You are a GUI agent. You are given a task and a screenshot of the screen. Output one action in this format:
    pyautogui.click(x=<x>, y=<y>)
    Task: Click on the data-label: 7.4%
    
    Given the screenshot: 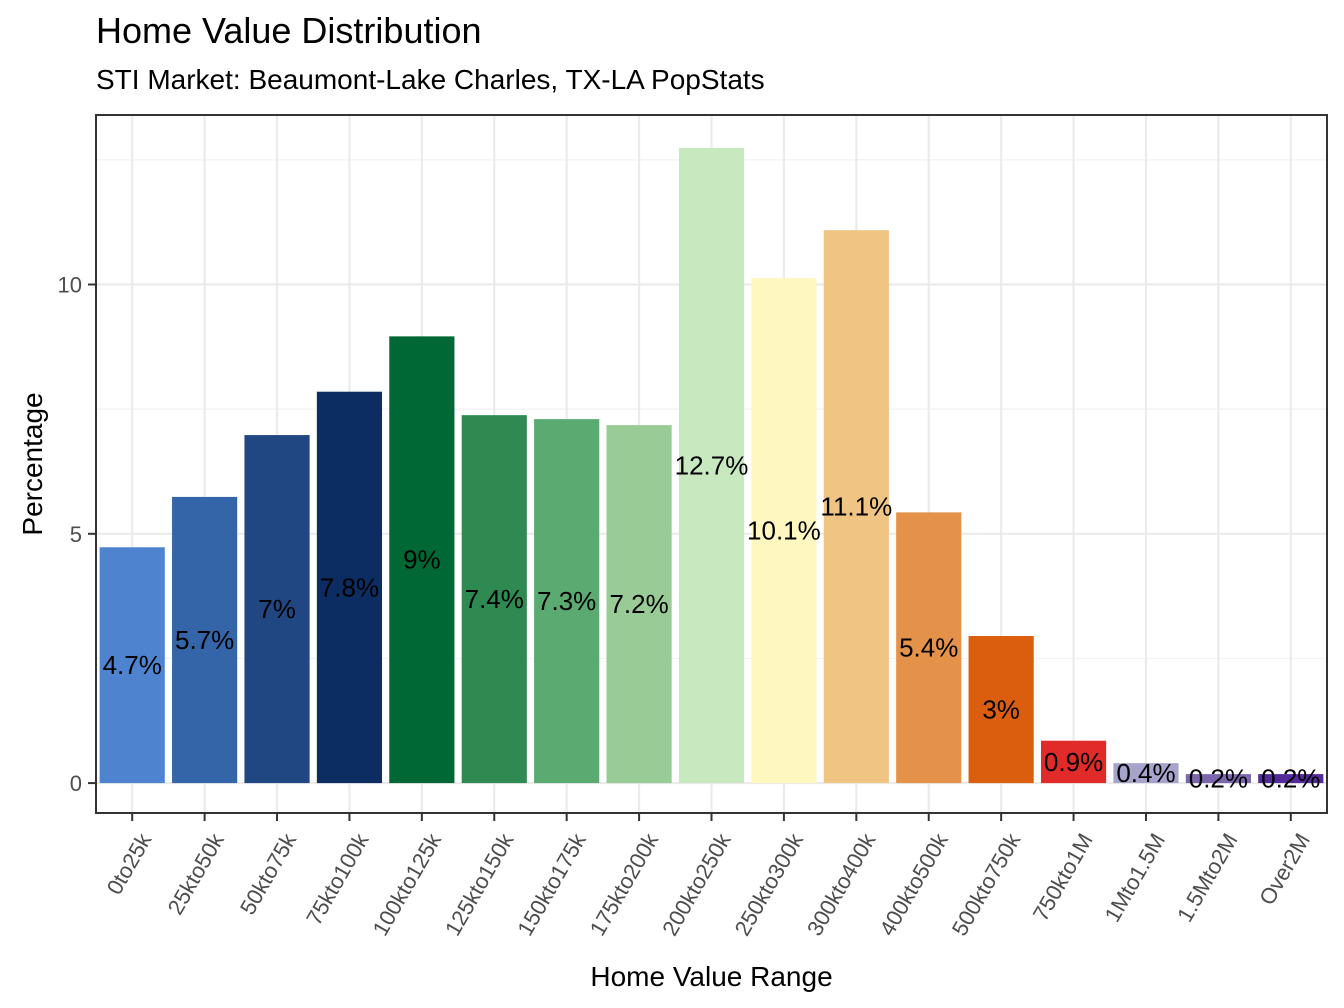 What is the action you would take?
    pyautogui.click(x=494, y=599)
    